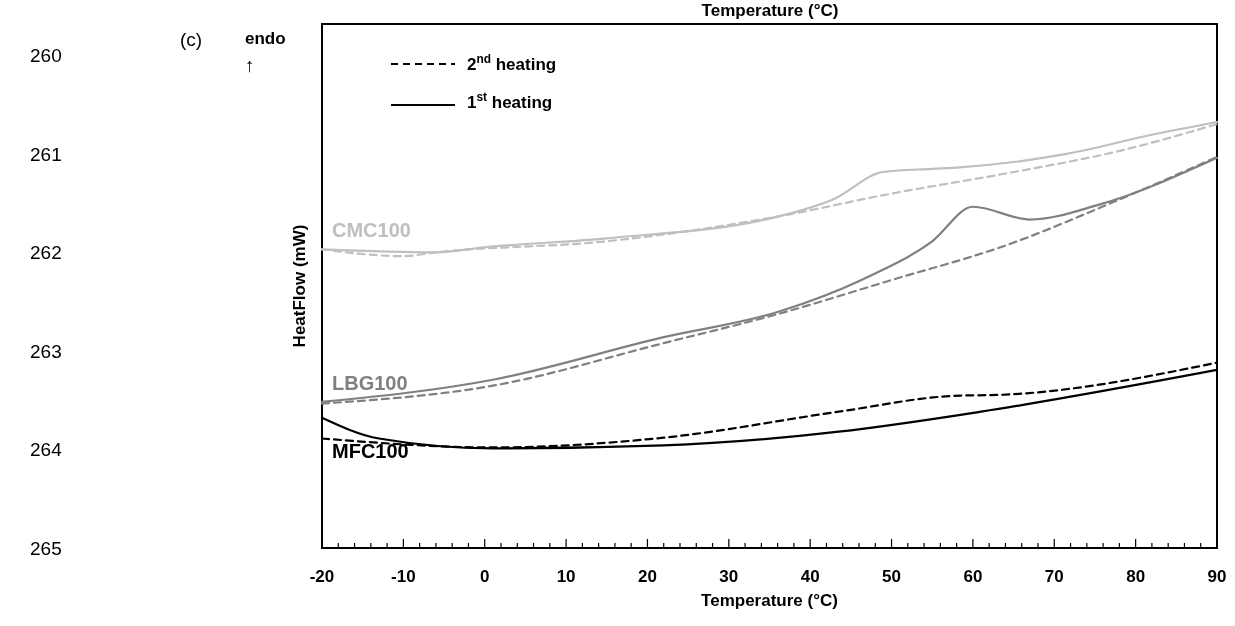 This screenshot has height=626, width=1235. Describe the element at coordinates (46, 55) in the screenshot. I see `text: 260` at that location.